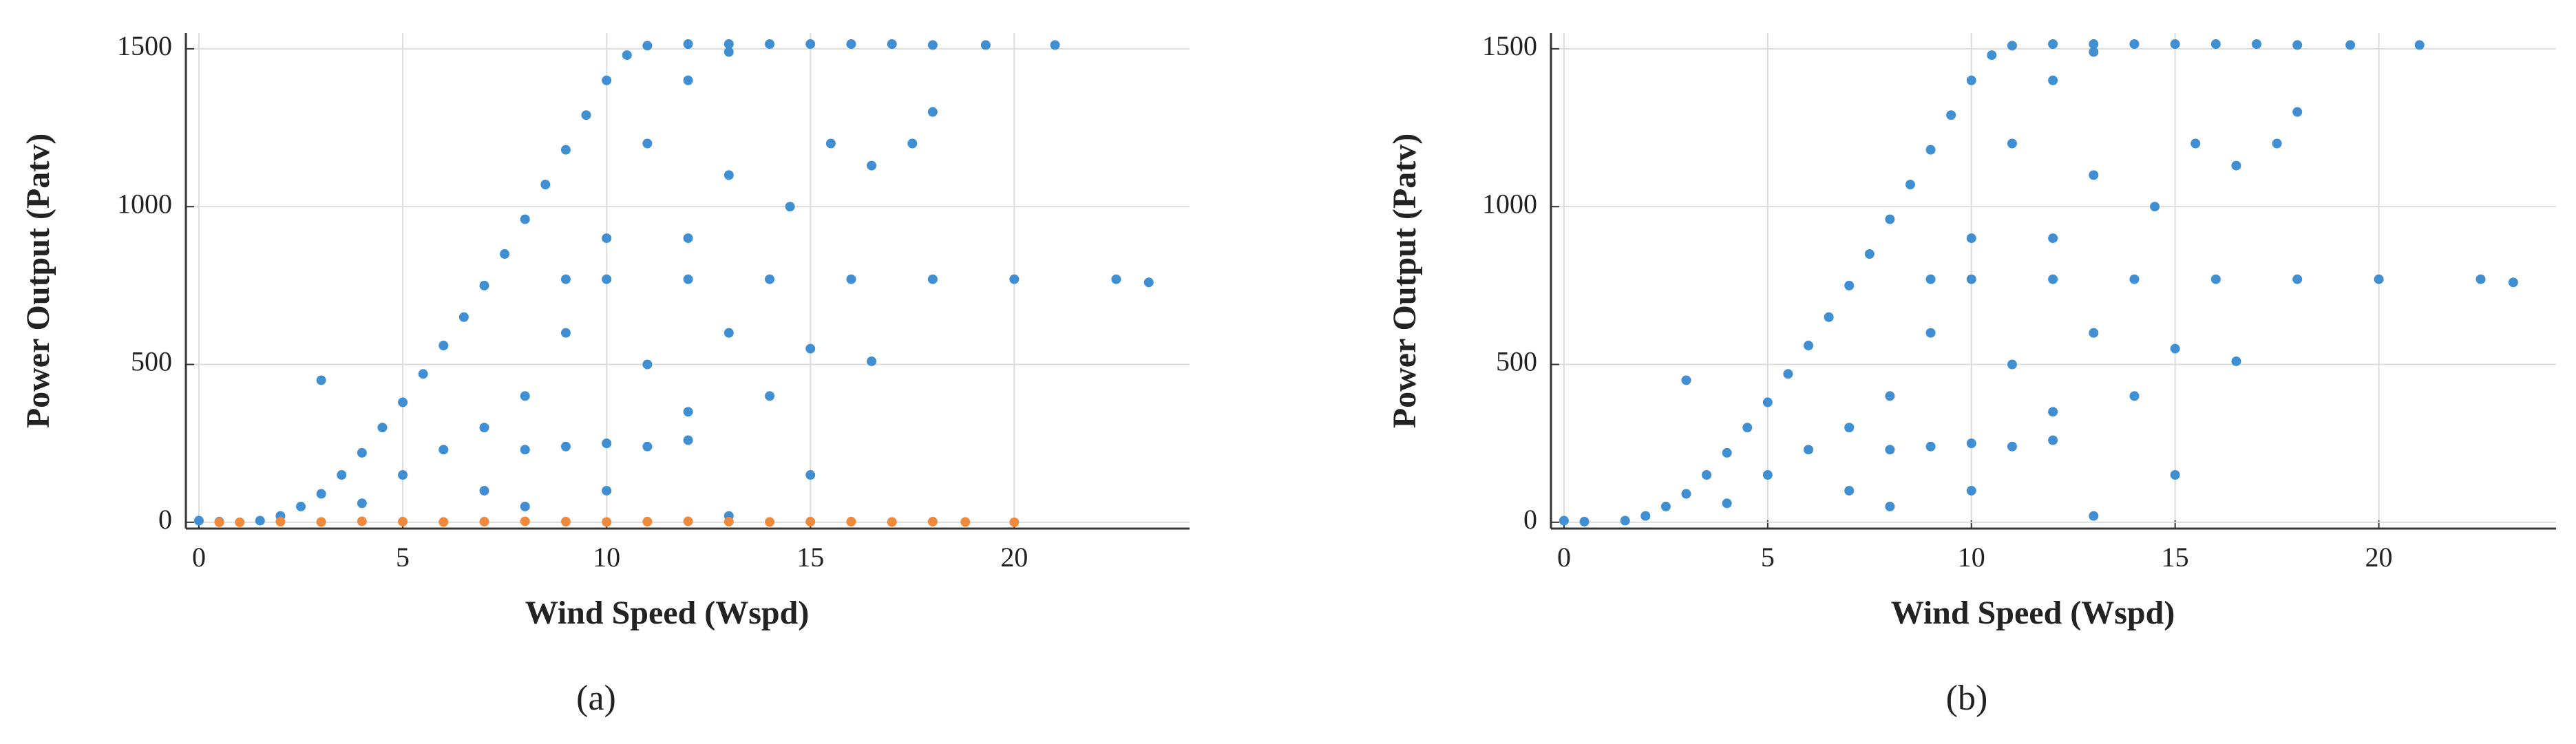  What do you see at coordinates (1014, 557) in the screenshot?
I see `x-tick-label: 20` at bounding box center [1014, 557].